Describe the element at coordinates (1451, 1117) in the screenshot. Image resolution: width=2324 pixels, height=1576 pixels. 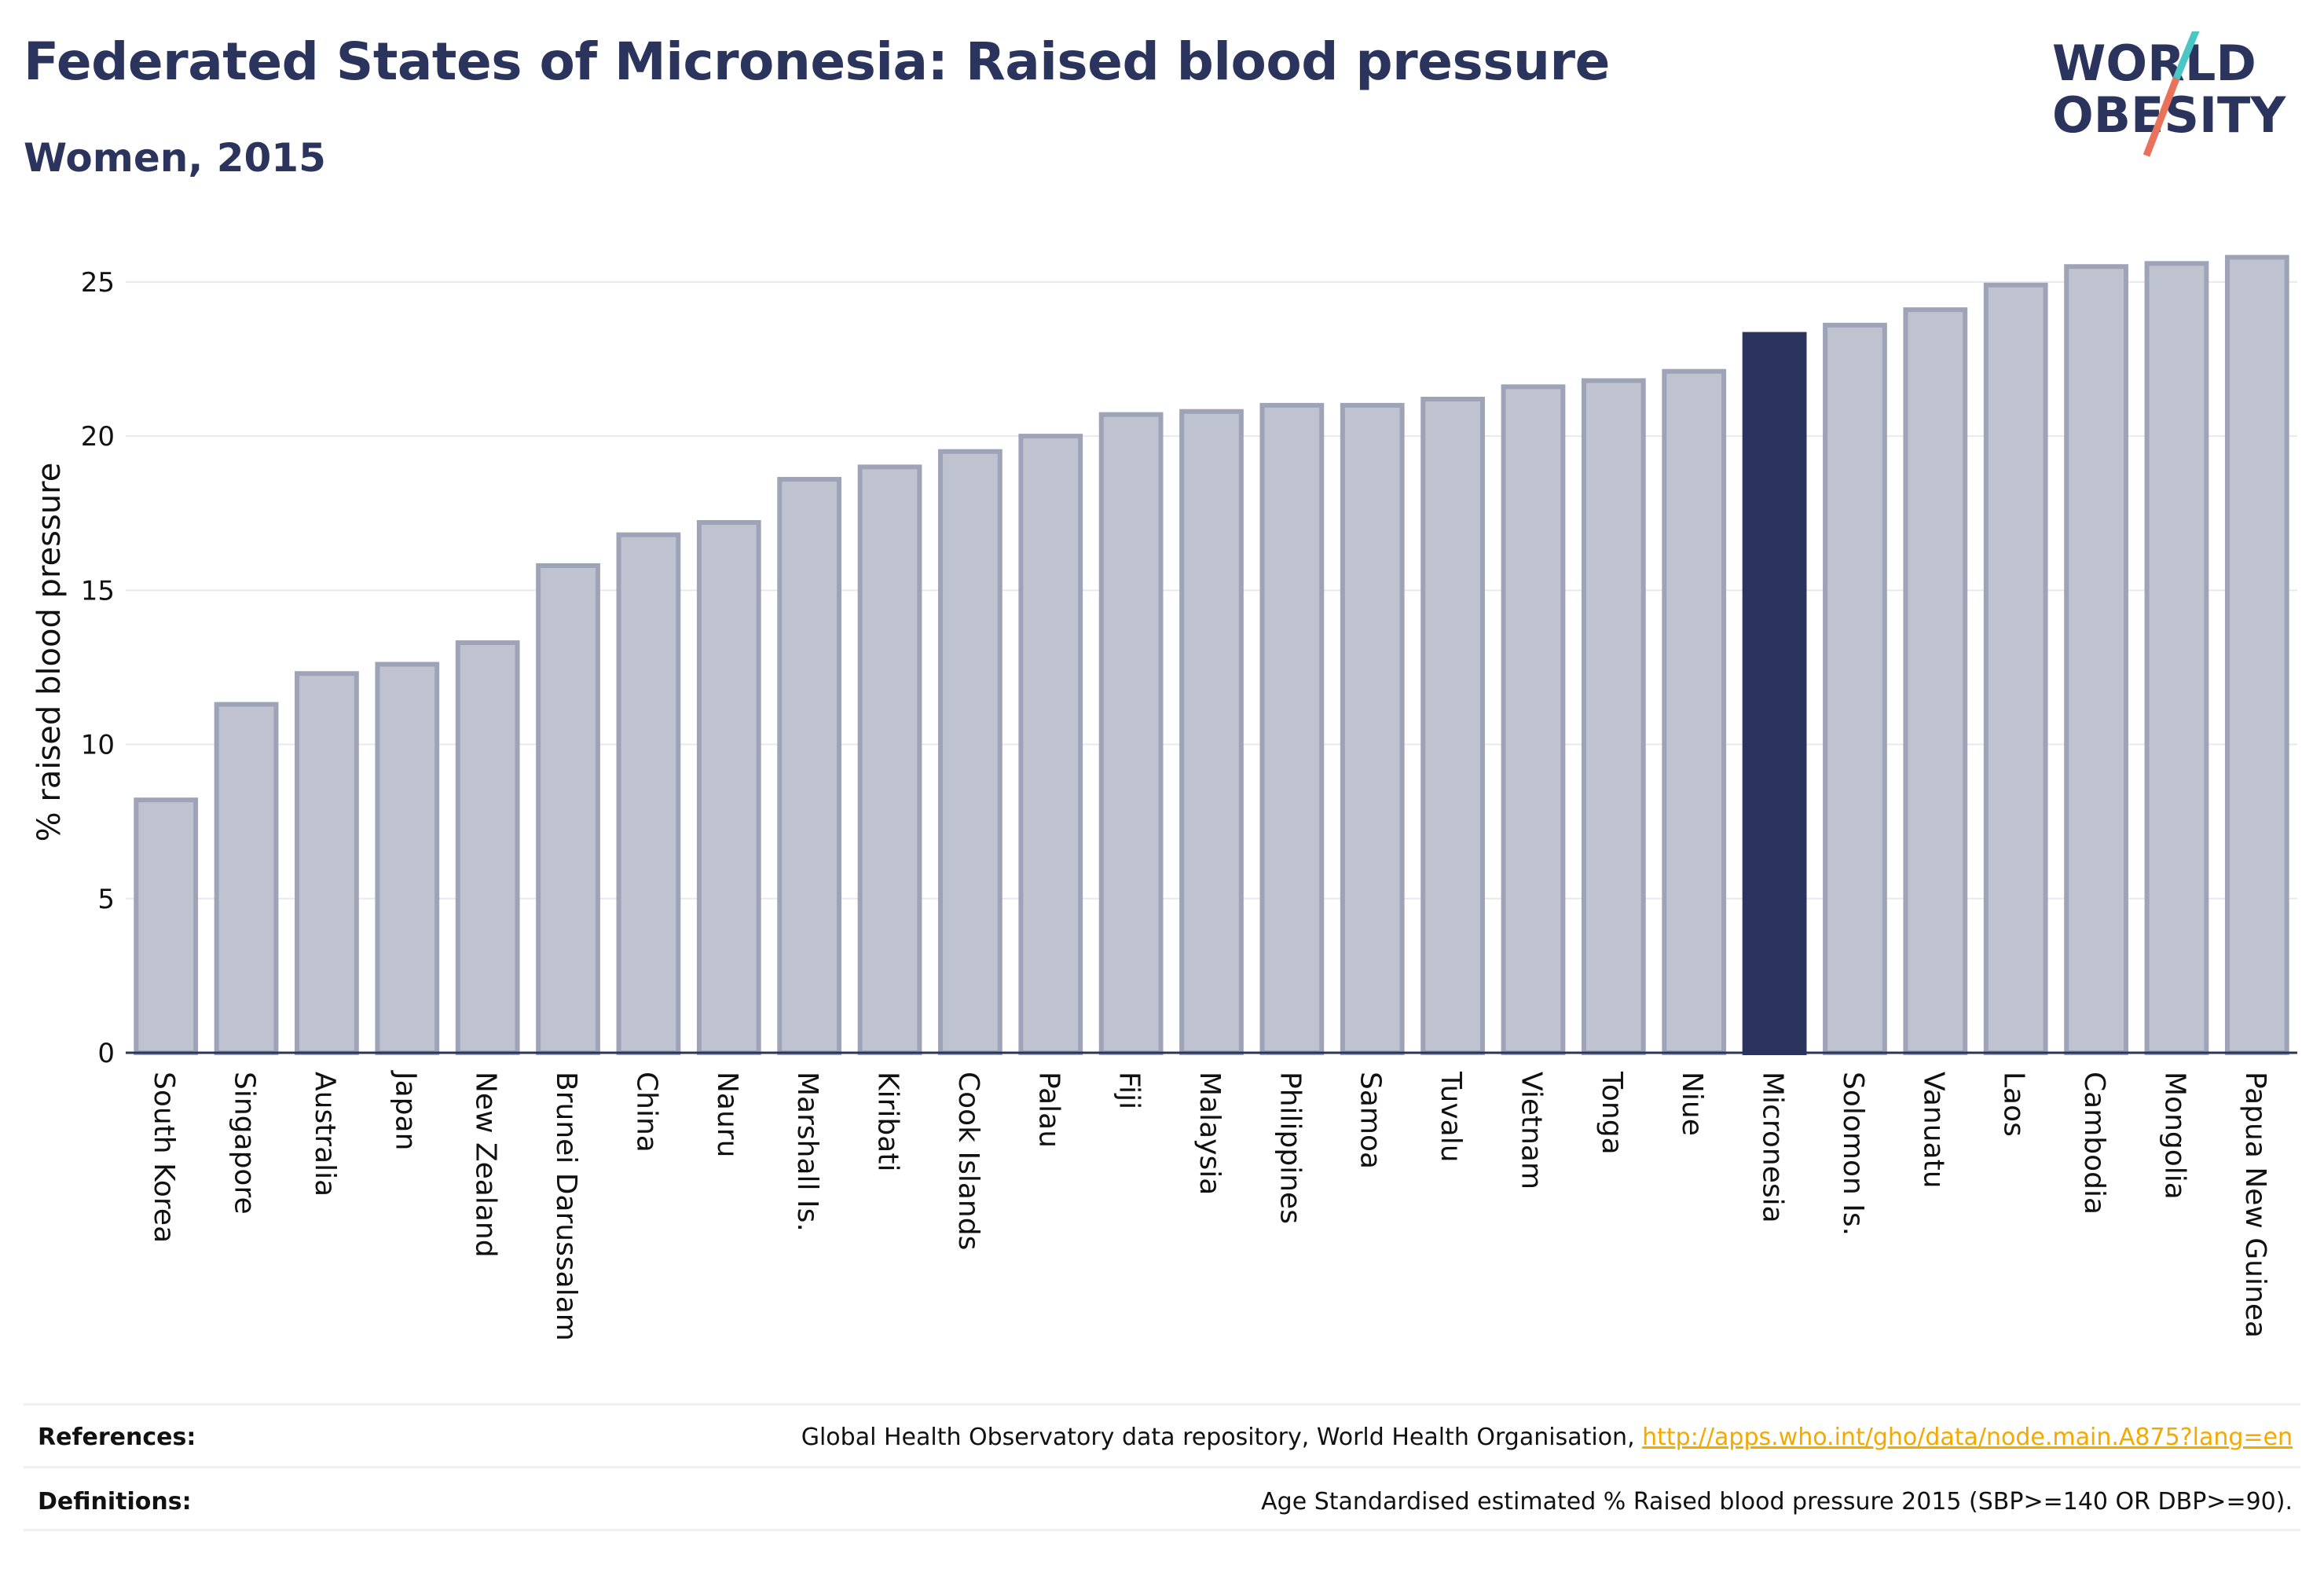
I see `x-tick-label: Tuvalu` at that location.